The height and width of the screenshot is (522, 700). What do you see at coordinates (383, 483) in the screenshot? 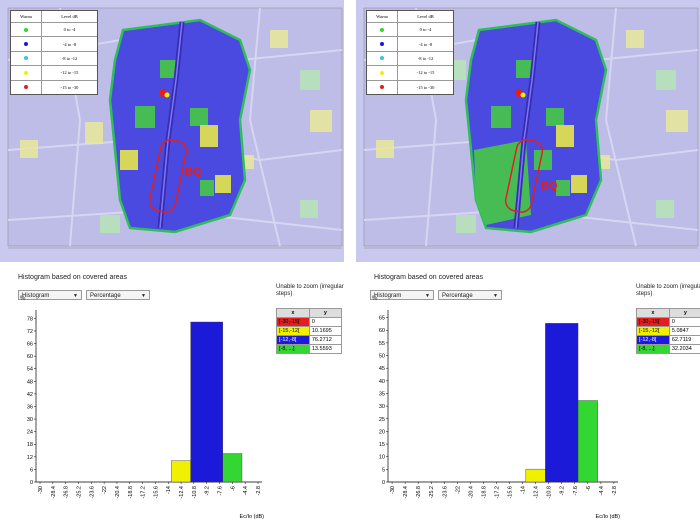
I see `y-tick-label: 0` at bounding box center [383, 483].